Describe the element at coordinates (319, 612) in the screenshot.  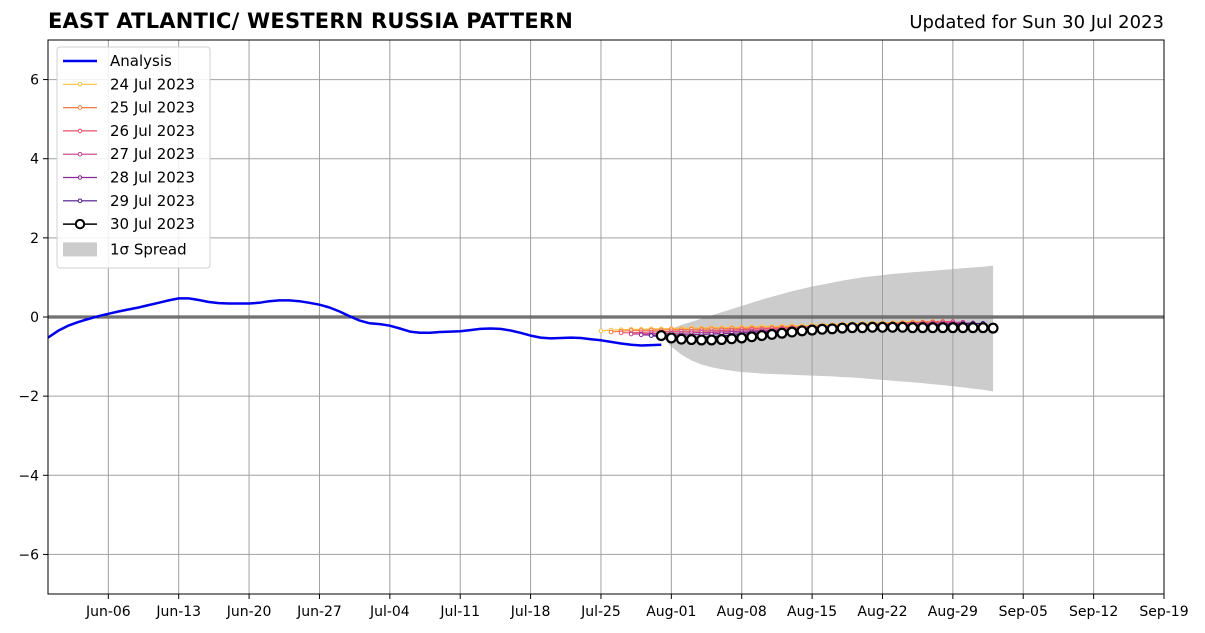
I see `x-tick-label: Jun-27` at that location.